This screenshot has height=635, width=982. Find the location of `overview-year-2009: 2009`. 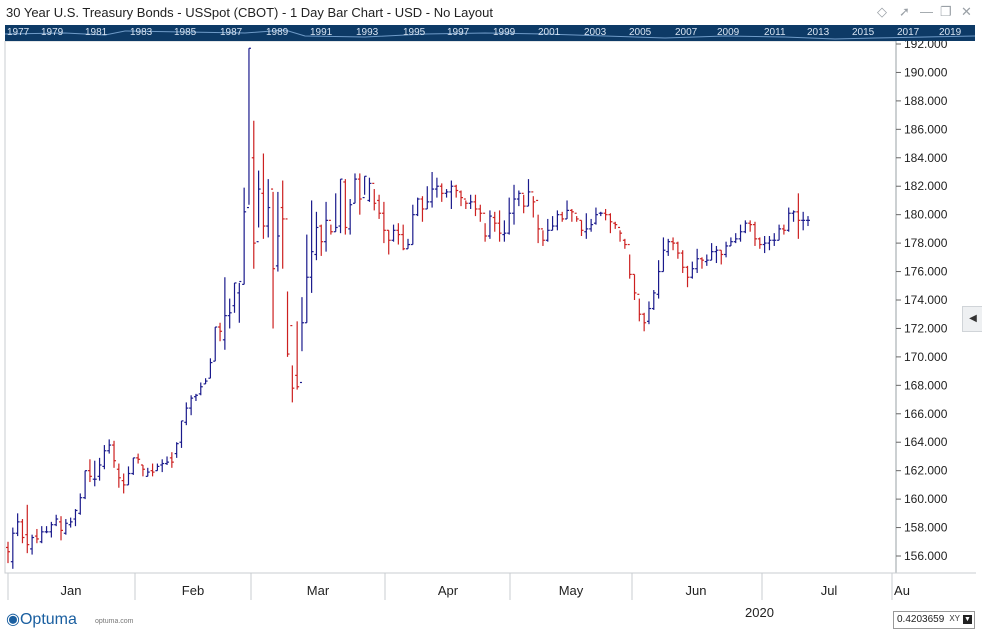

overview-year-2009: 2009 is located at coordinates (728, 32).